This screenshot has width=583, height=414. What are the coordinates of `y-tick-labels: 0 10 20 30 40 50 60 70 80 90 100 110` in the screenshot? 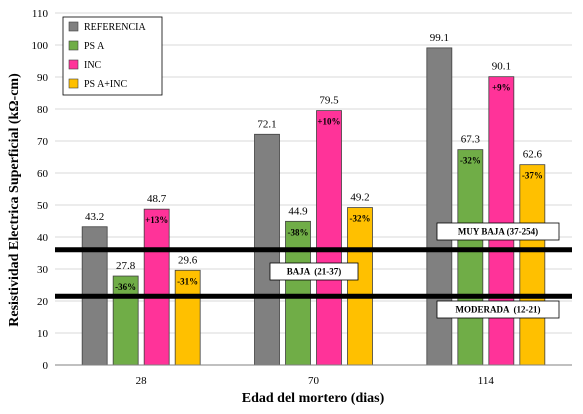 It's located at (40, 190).